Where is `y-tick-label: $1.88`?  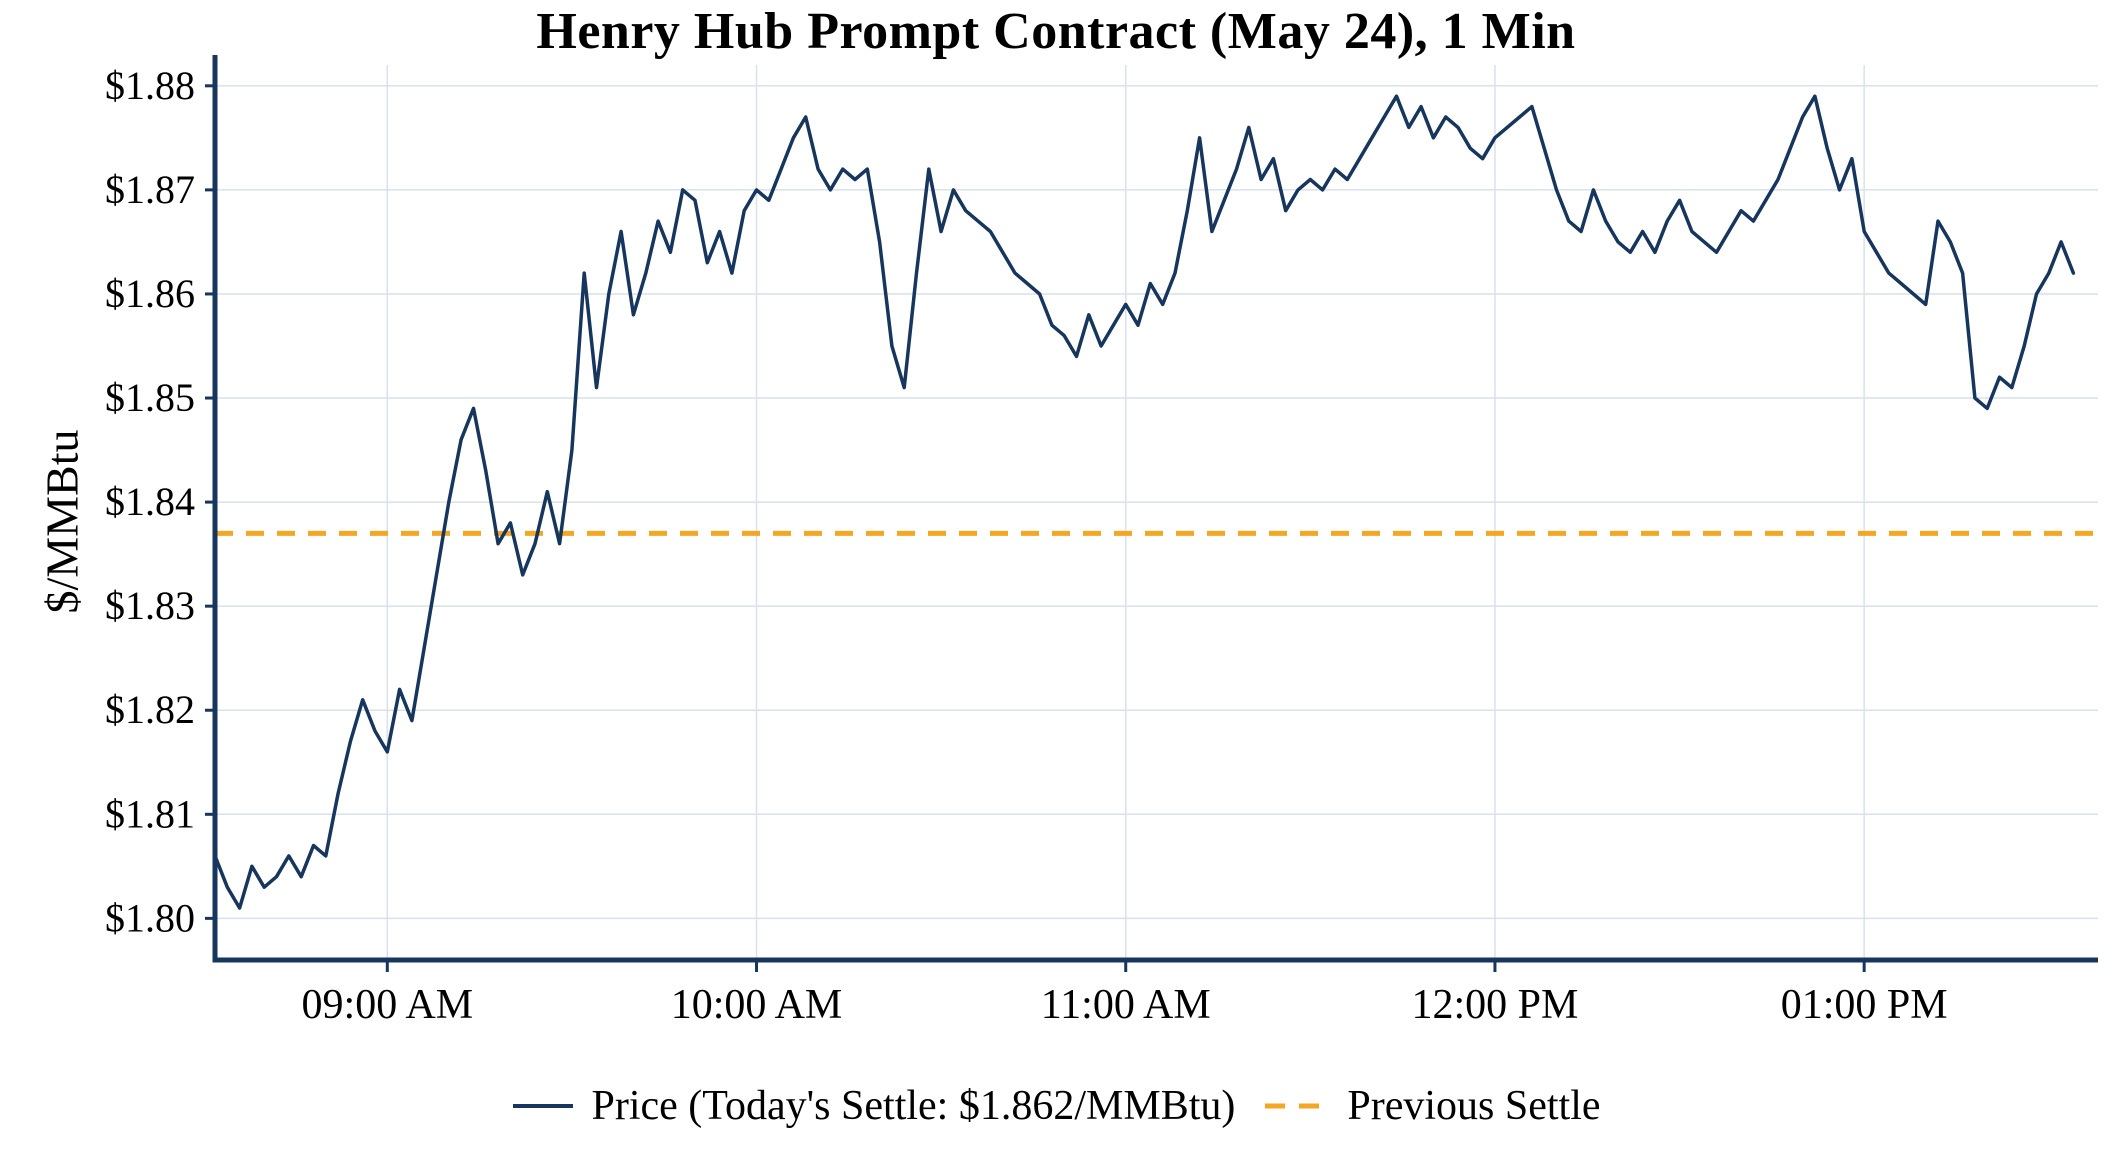 y-tick-label: $1.88 is located at coordinates (150, 85).